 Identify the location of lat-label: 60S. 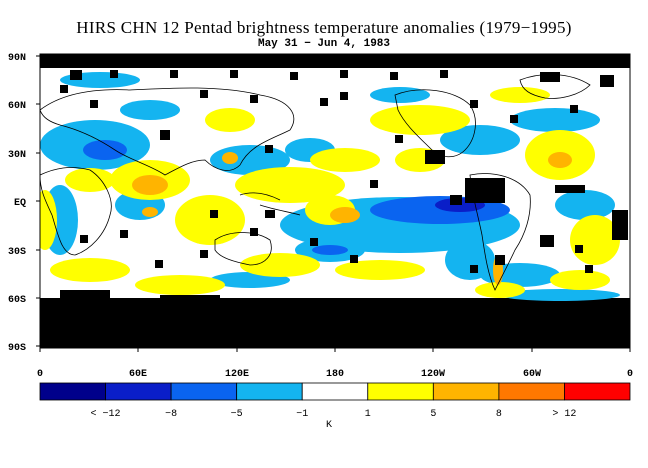
(17, 300).